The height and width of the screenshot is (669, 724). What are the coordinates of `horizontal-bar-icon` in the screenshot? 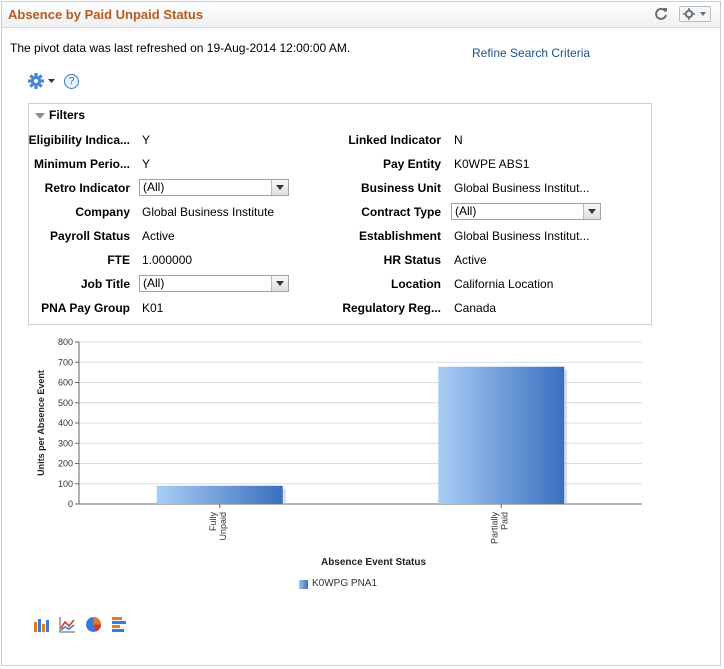 It's located at (119, 624).